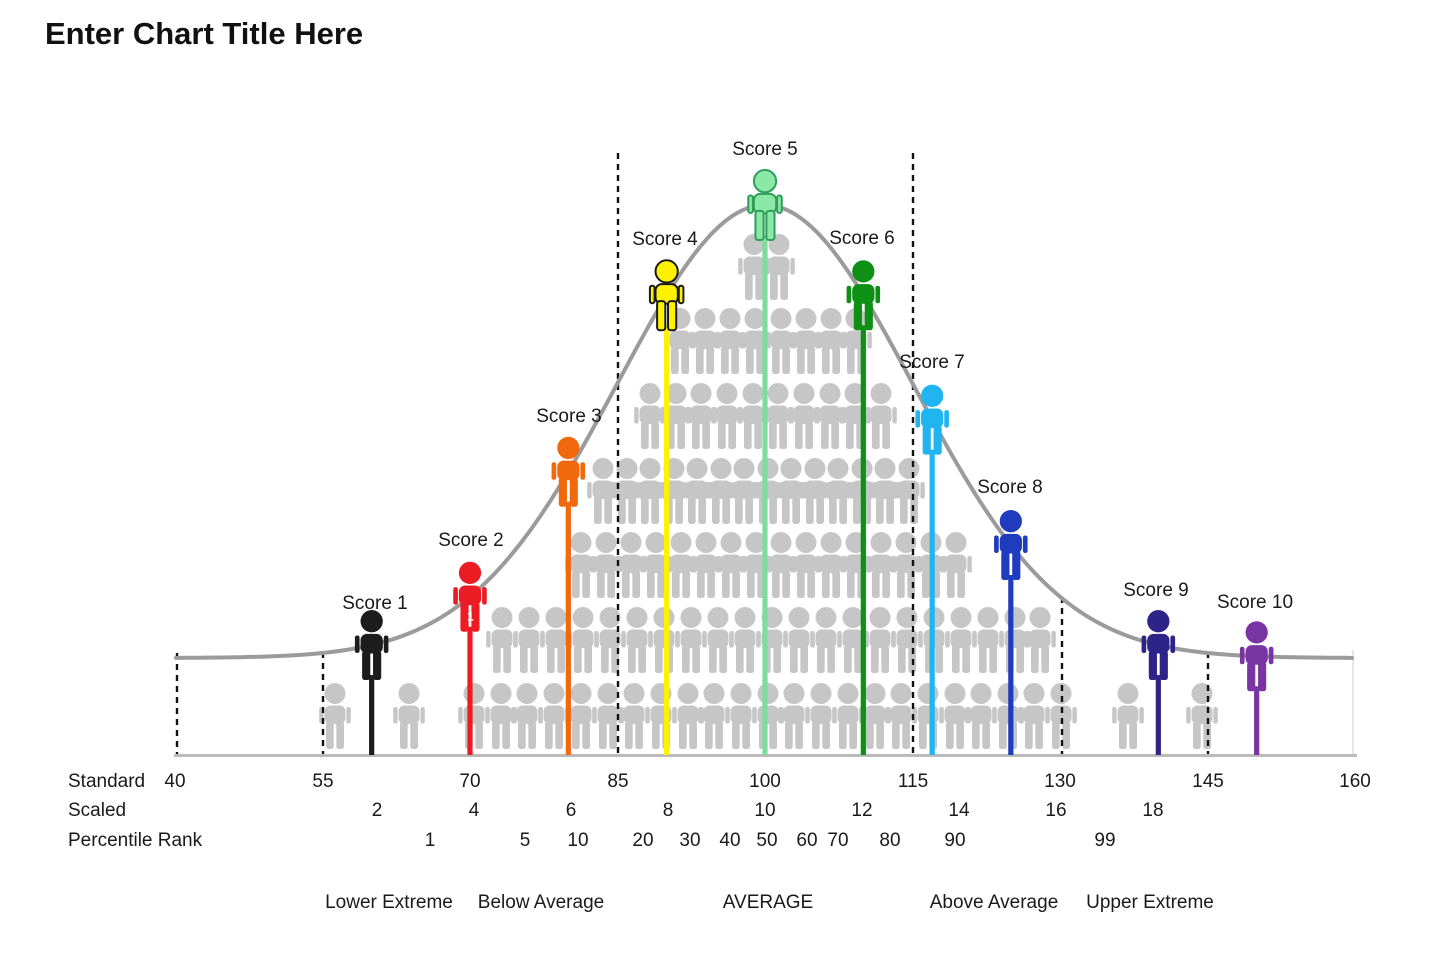 The height and width of the screenshot is (962, 1446). Describe the element at coordinates (470, 617) in the screenshot. I see `score-badge-2: 1` at that location.